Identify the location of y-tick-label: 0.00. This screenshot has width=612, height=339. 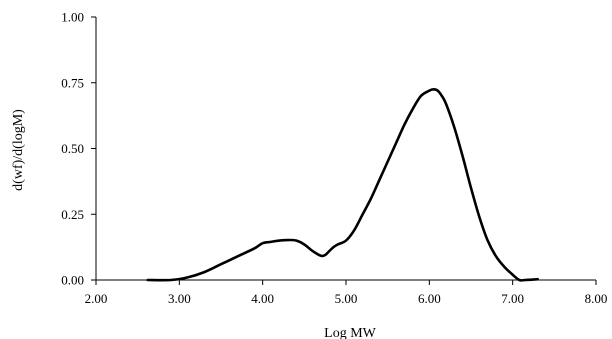
(72, 280).